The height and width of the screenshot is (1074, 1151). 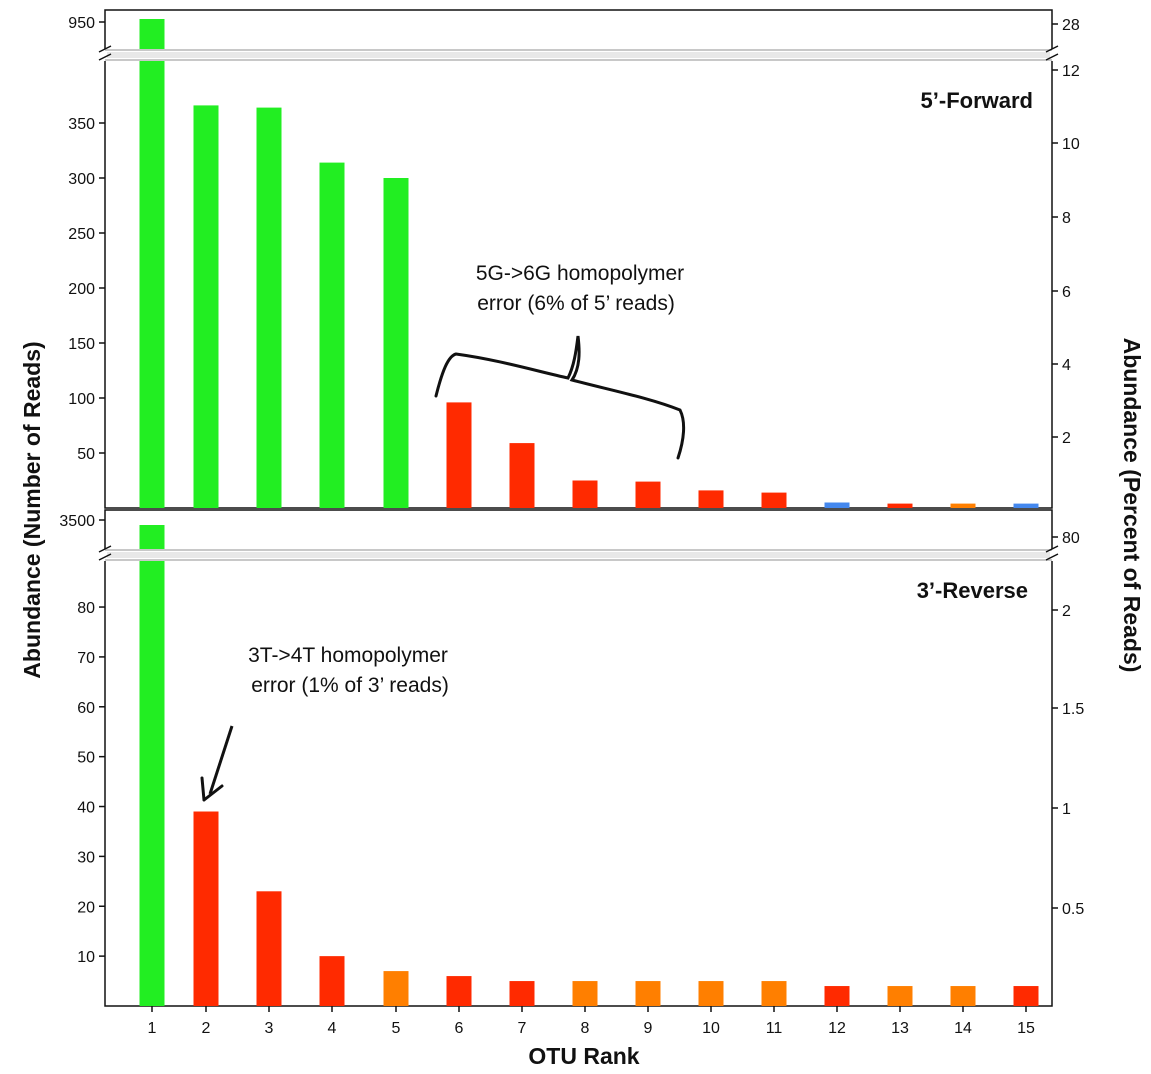 I want to click on y-tick-label: 100, so click(x=81, y=399).